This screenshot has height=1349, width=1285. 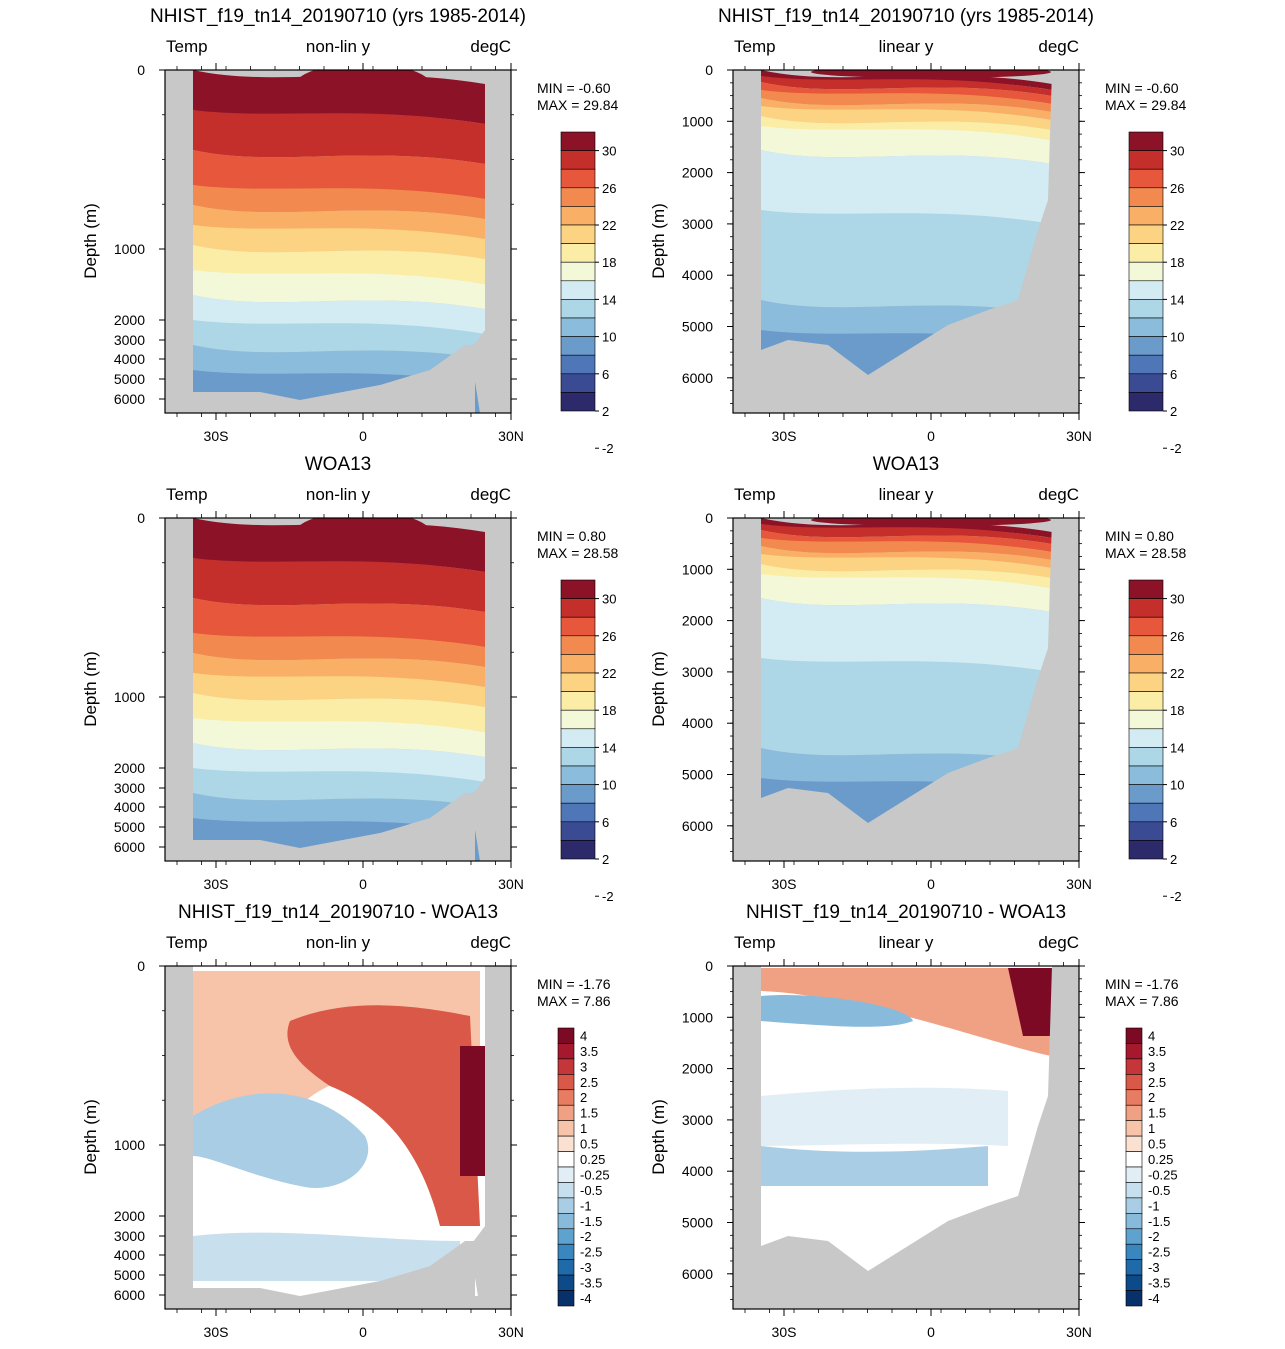 What do you see at coordinates (574, 984) in the screenshot?
I see `min-label: MIN = -1.76` at bounding box center [574, 984].